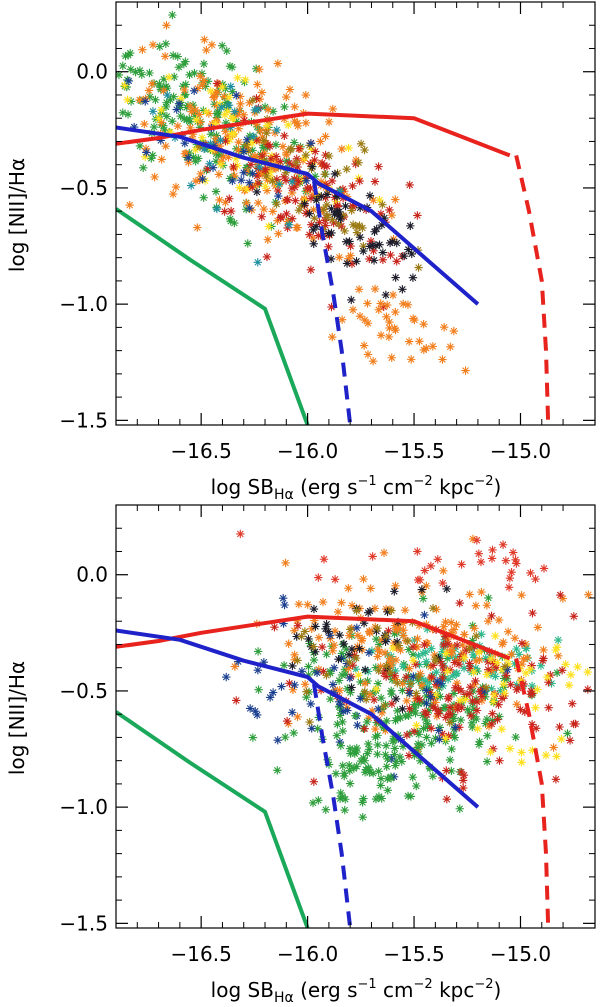  What do you see at coordinates (413, 954) in the screenshot?
I see `bottom-xtick-label: −15.5` at bounding box center [413, 954].